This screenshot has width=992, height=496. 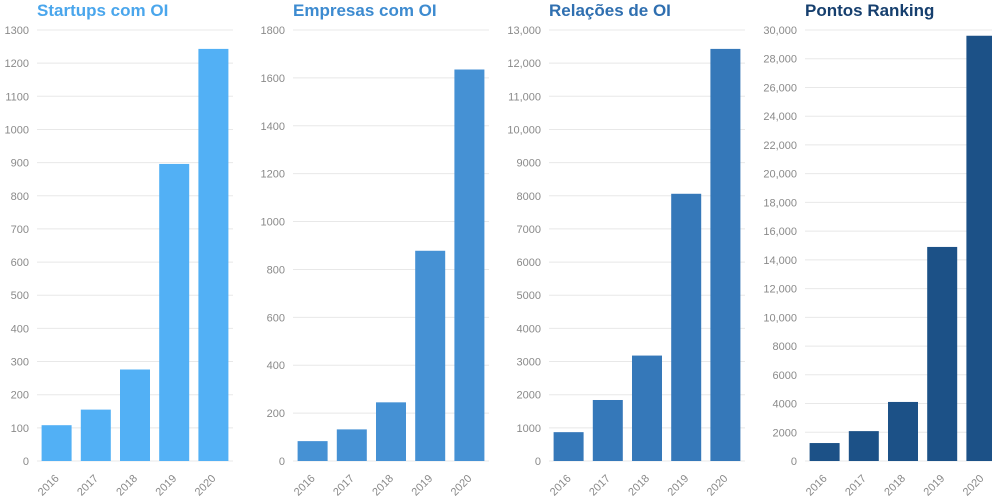 What do you see at coordinates (20, 164) in the screenshot?
I see `y-tick-label: 900` at bounding box center [20, 164].